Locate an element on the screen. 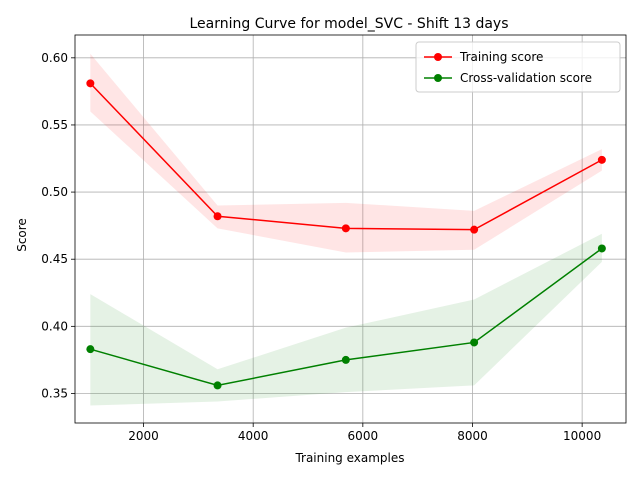  x-tick-label-0: 2000 is located at coordinates (143, 436).